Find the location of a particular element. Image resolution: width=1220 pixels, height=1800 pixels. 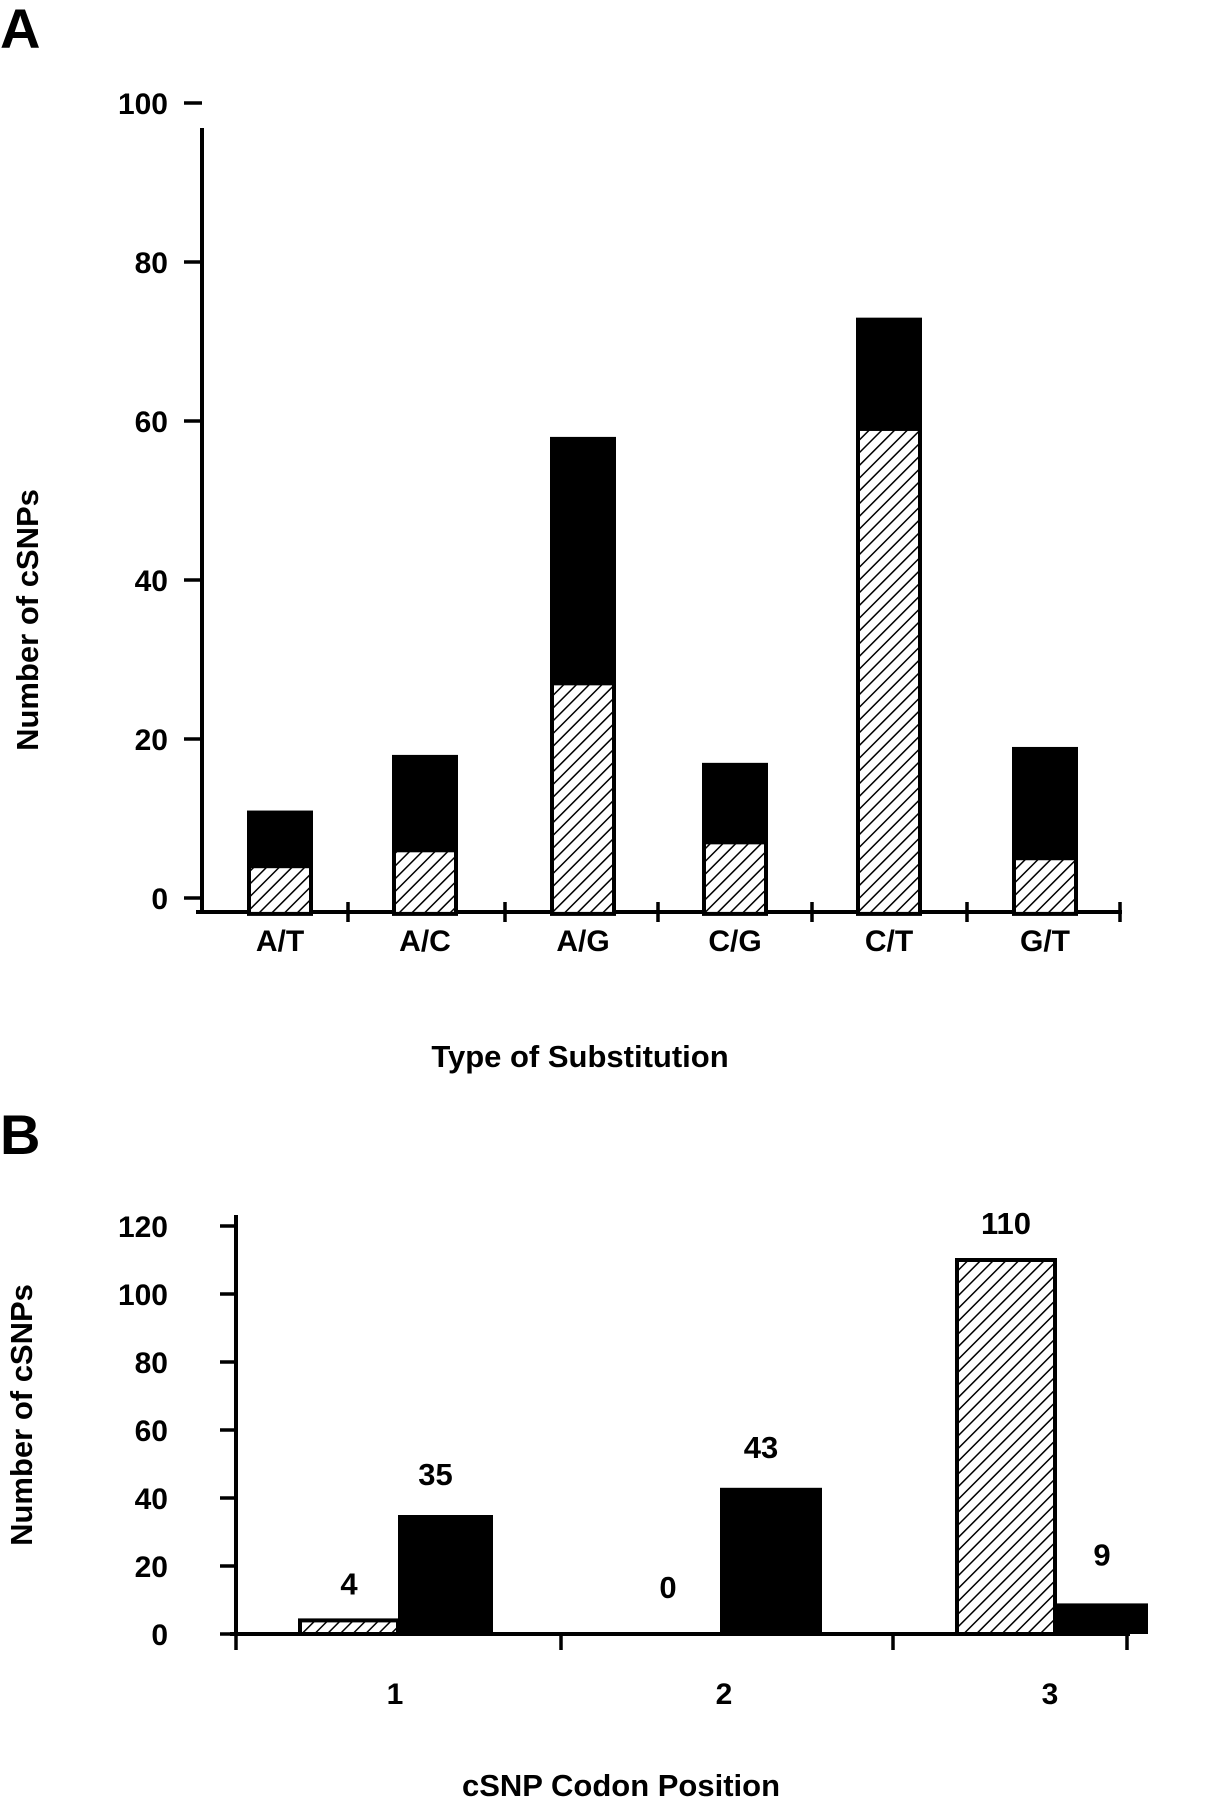

panel-a-y-tick-label: 0 is located at coordinates (159, 899).